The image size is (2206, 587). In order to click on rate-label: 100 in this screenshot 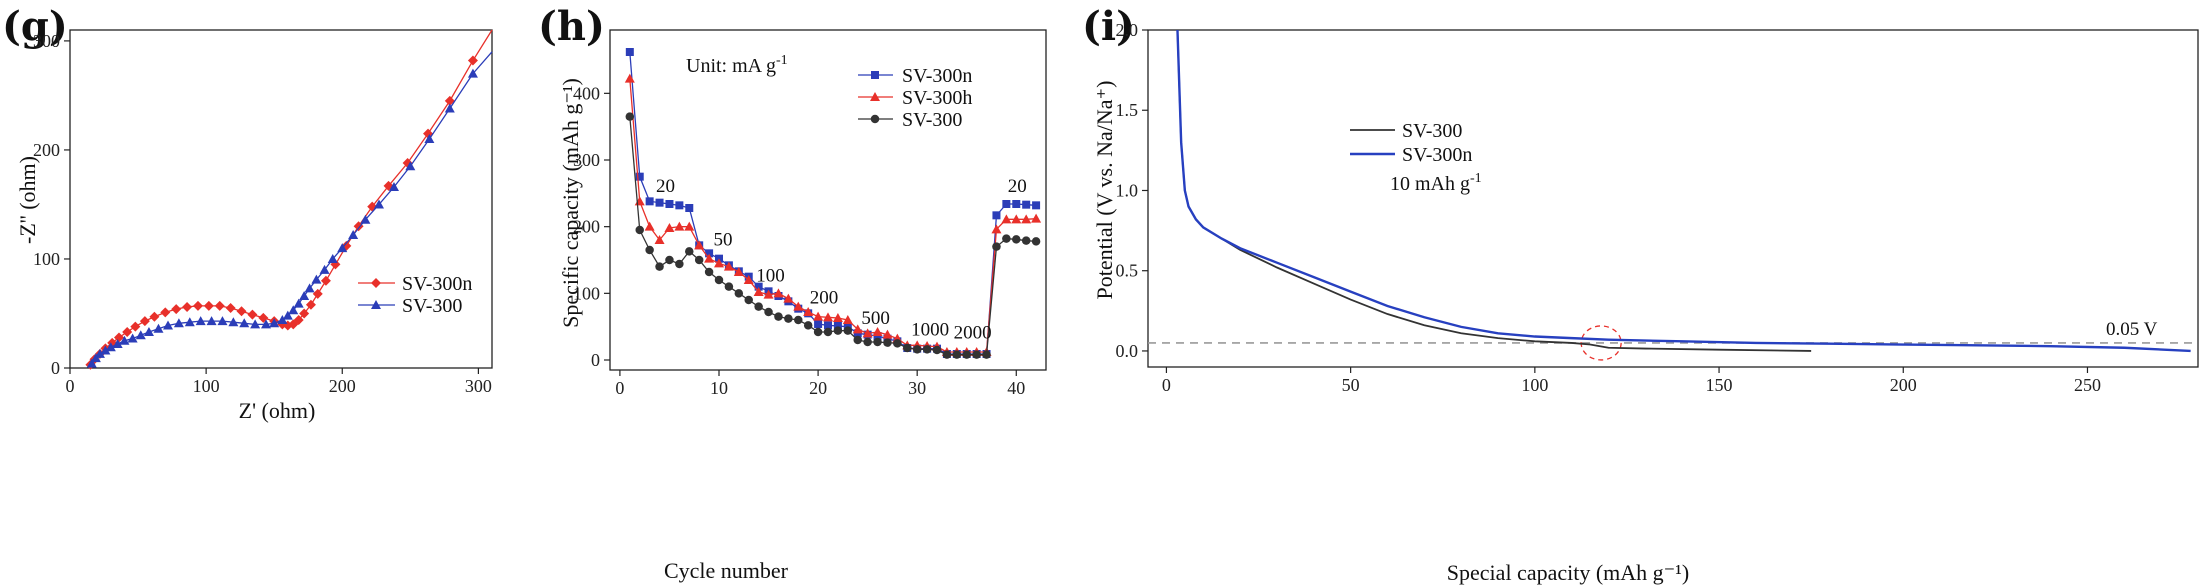, I will do `click(770, 275)`.